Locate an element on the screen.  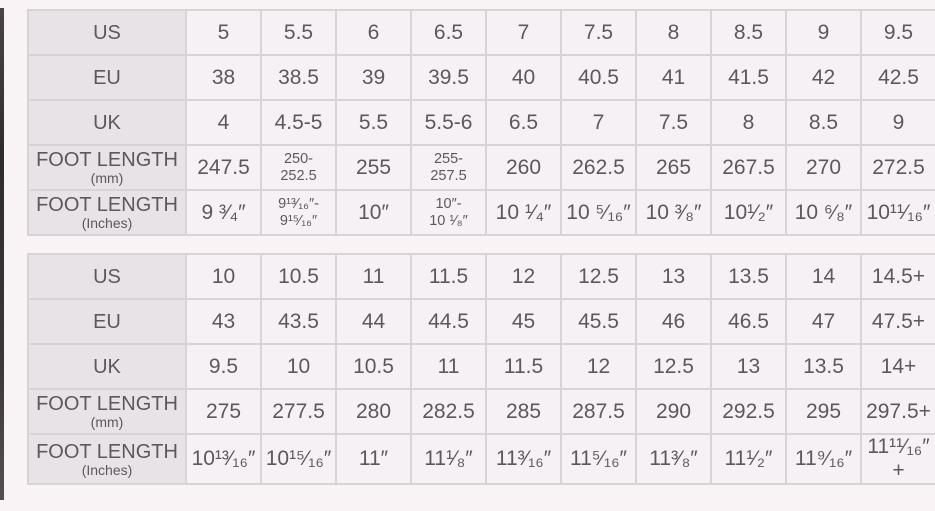
size-cell: 255 is located at coordinates (373, 167).